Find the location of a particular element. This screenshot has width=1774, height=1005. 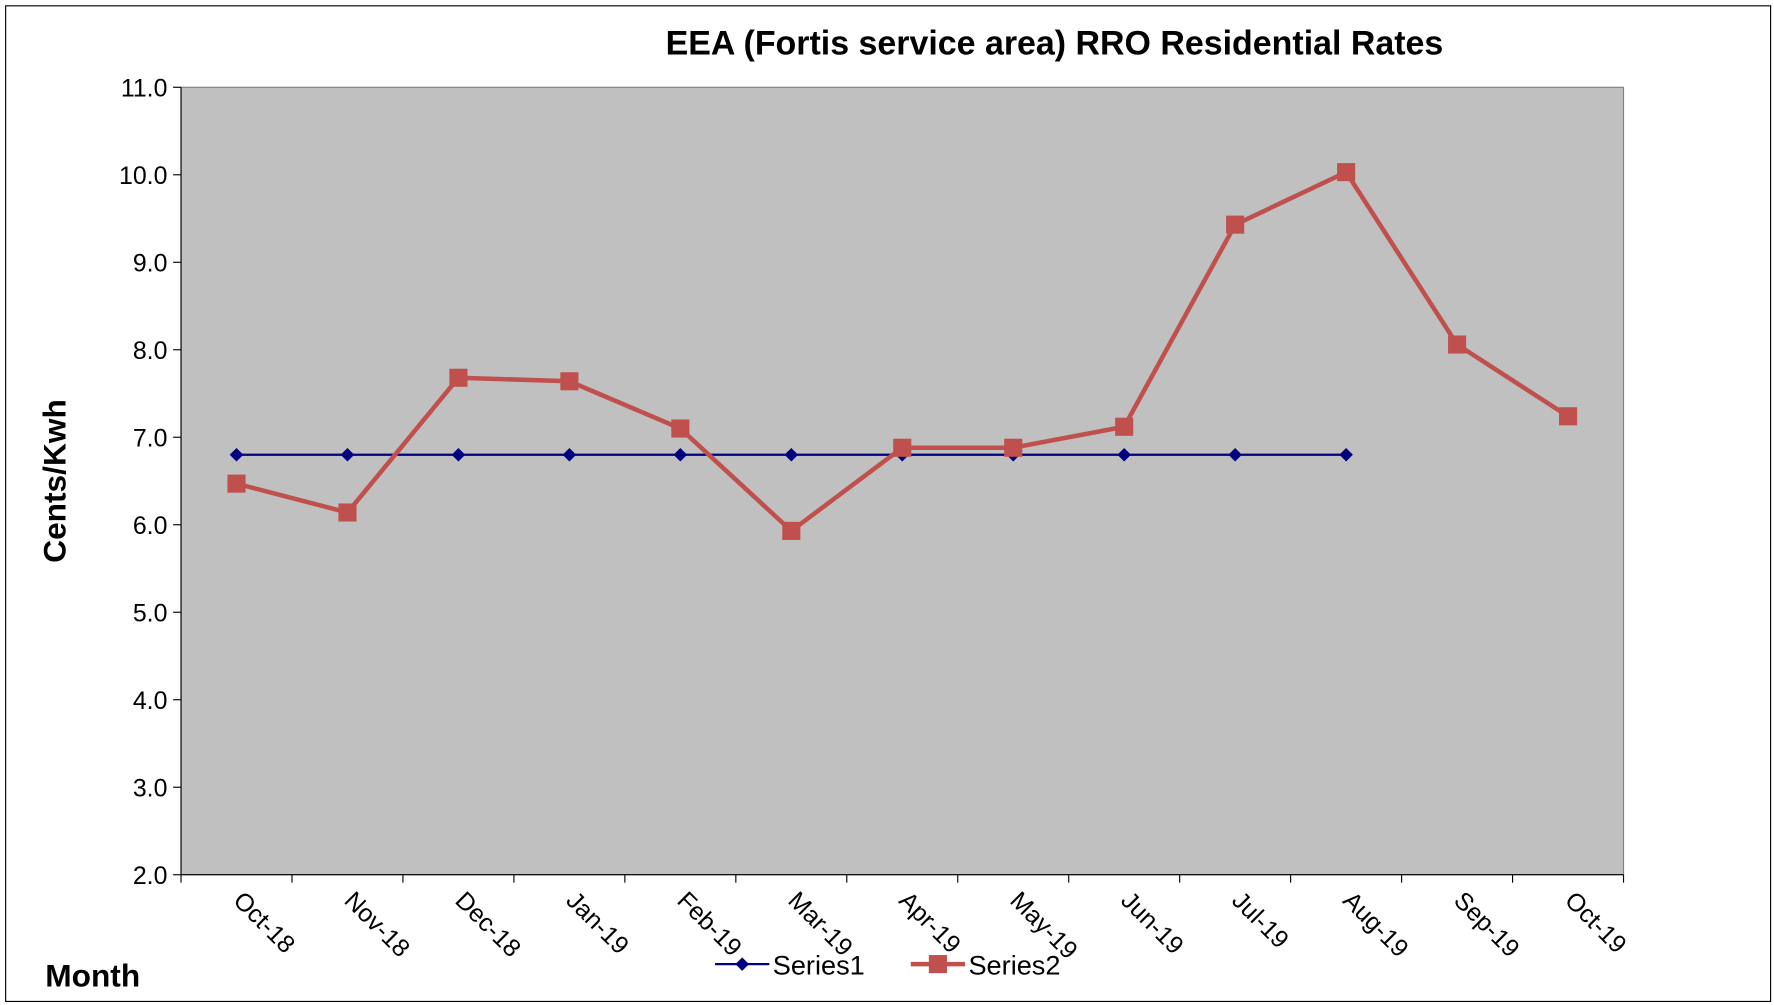

legend-label: Series2 is located at coordinates (1014, 964).